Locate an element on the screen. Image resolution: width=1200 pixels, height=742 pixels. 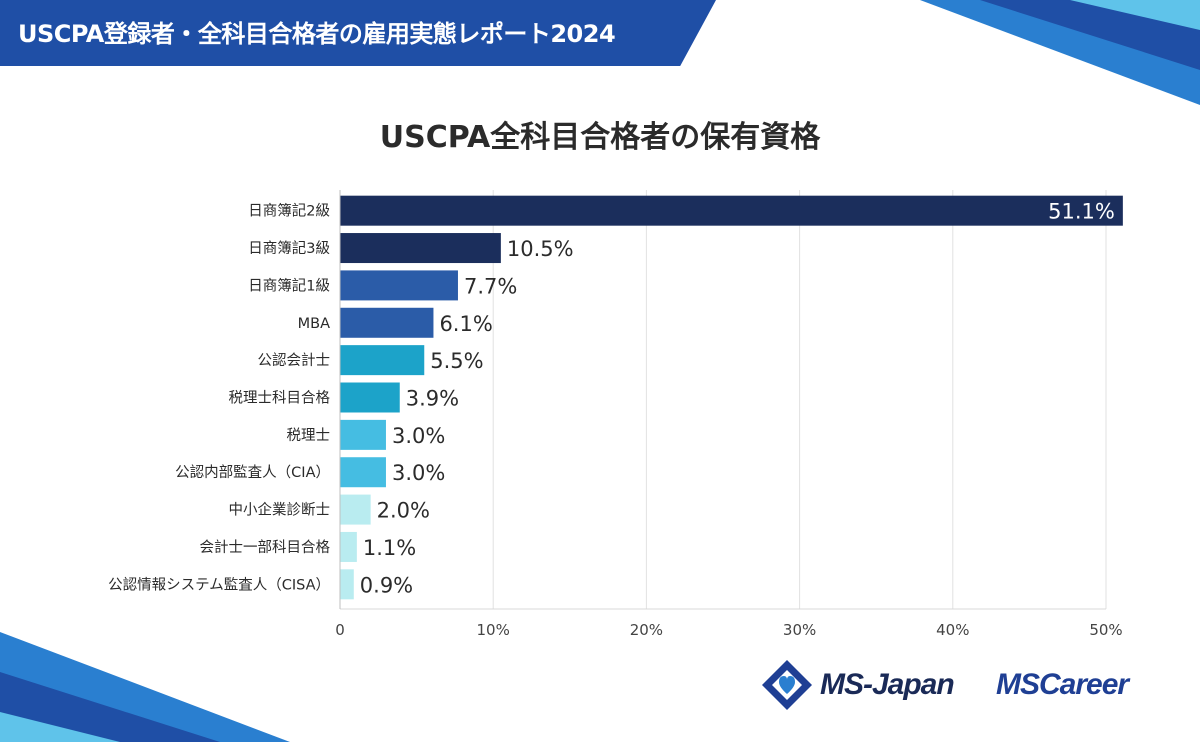
ms-career-logo: MSCareer is located at coordinates (1062, 684).